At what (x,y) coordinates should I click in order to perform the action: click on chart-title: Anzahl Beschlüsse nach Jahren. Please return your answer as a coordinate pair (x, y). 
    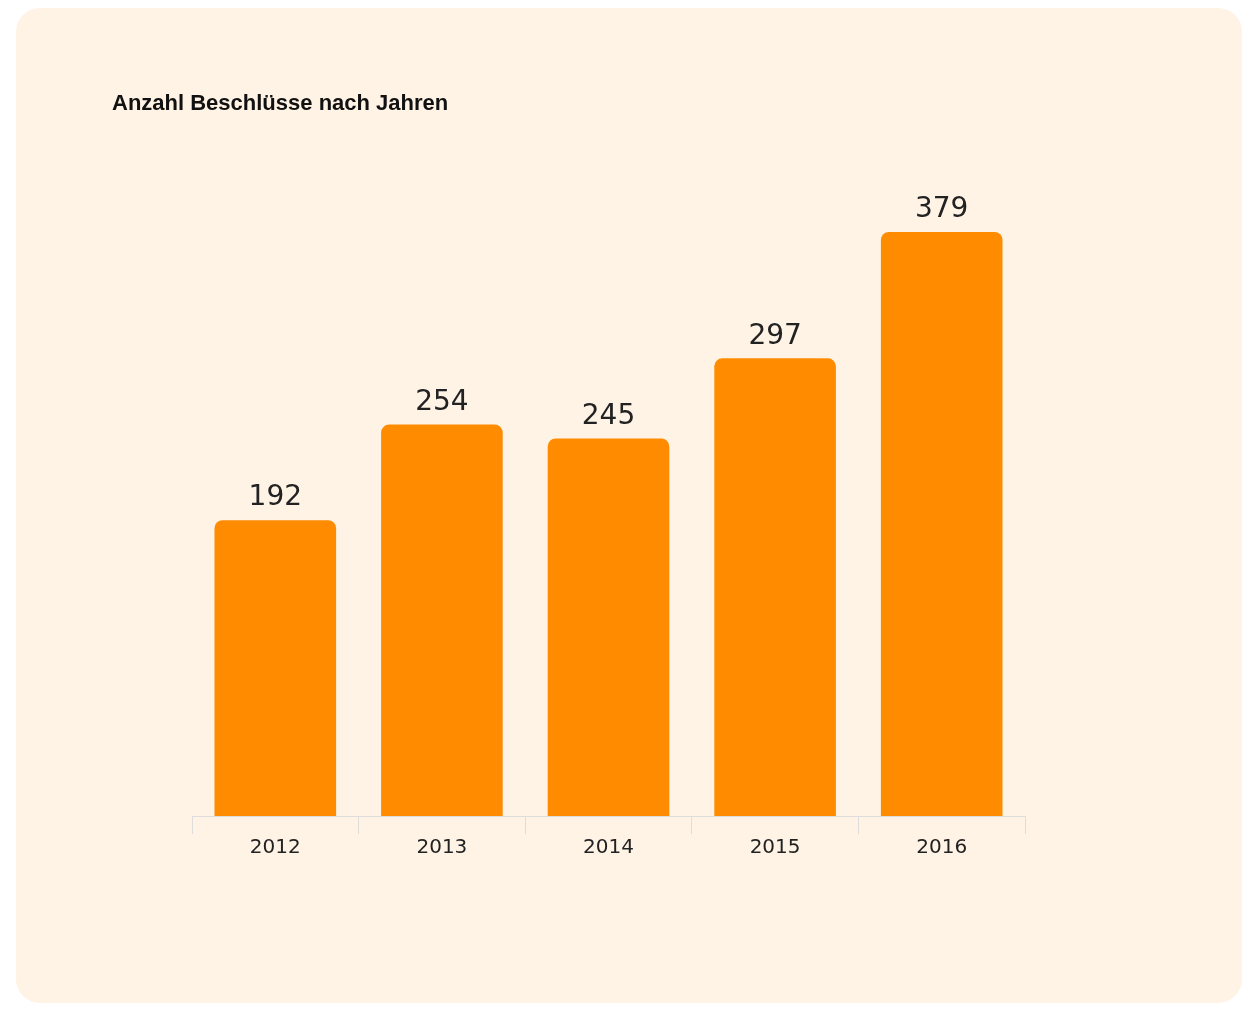
    Looking at the image, I should click on (280, 103).